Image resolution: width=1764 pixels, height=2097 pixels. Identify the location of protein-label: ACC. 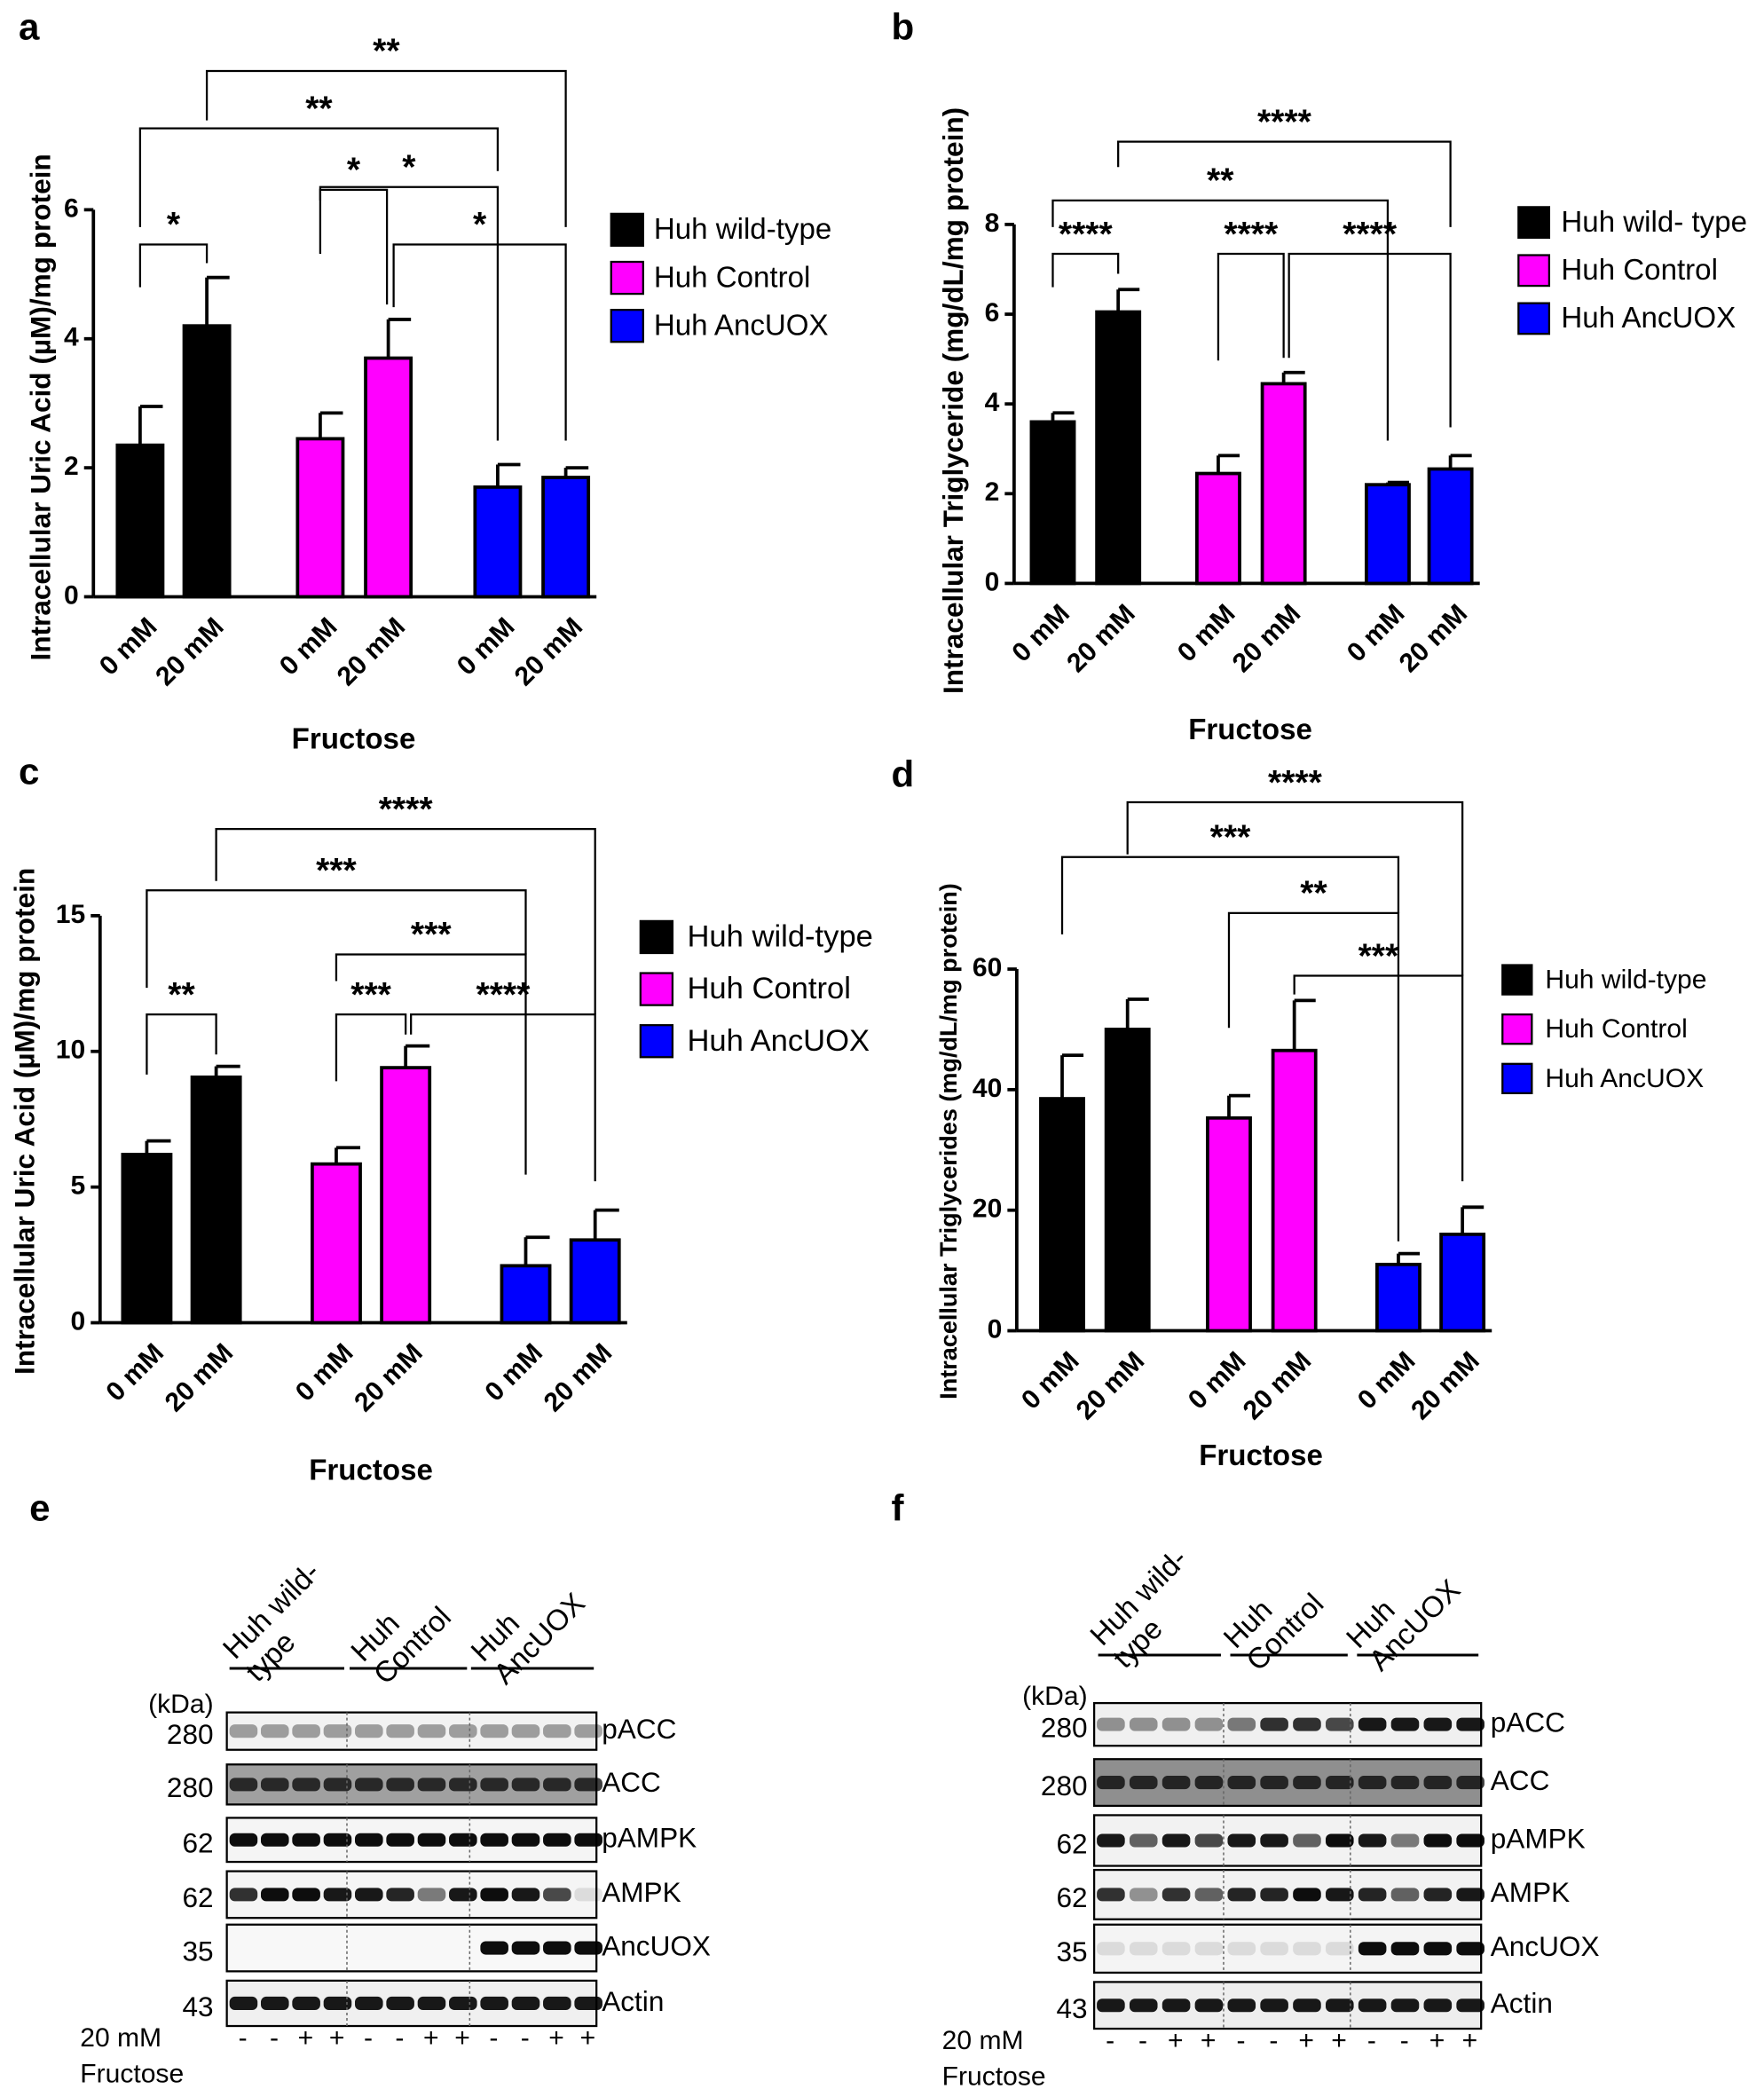
(1520, 1780).